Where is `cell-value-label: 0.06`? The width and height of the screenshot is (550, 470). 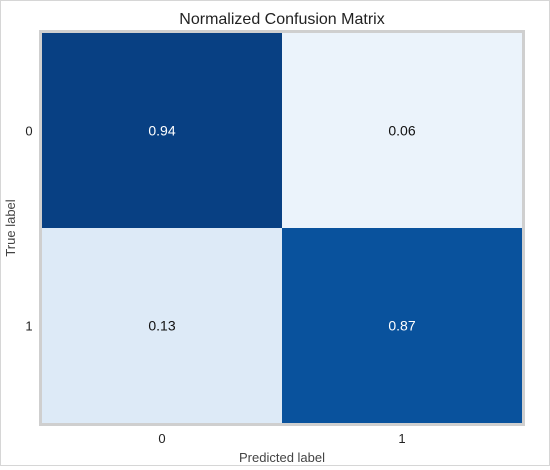
cell-value-label: 0.06 is located at coordinates (401, 131).